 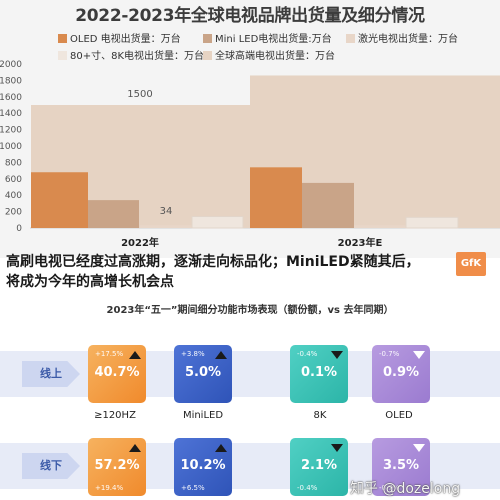 What do you see at coordinates (408, 39) in the screenshot?
I see `legend-label: 激光电视出货量：万台` at bounding box center [408, 39].